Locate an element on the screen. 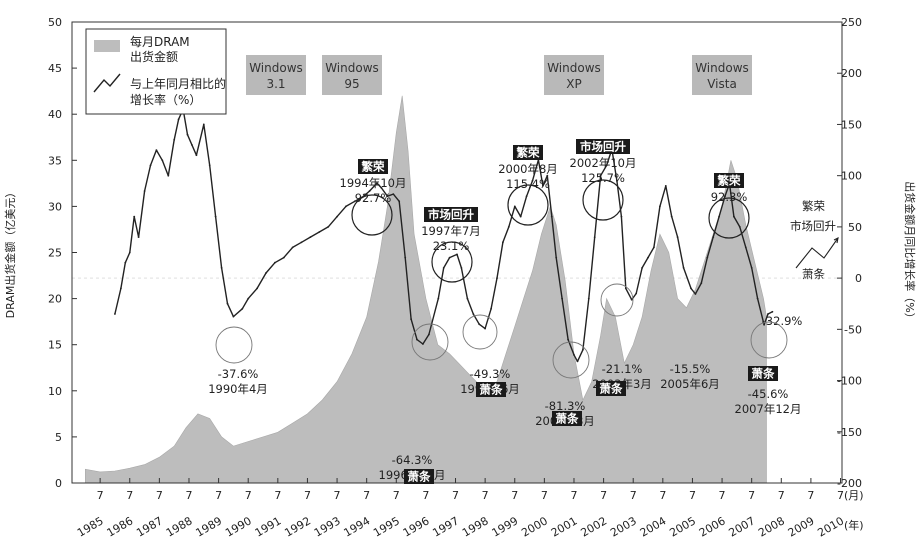  cycle-tag-label: 市场回升 is located at coordinates (603, 147).